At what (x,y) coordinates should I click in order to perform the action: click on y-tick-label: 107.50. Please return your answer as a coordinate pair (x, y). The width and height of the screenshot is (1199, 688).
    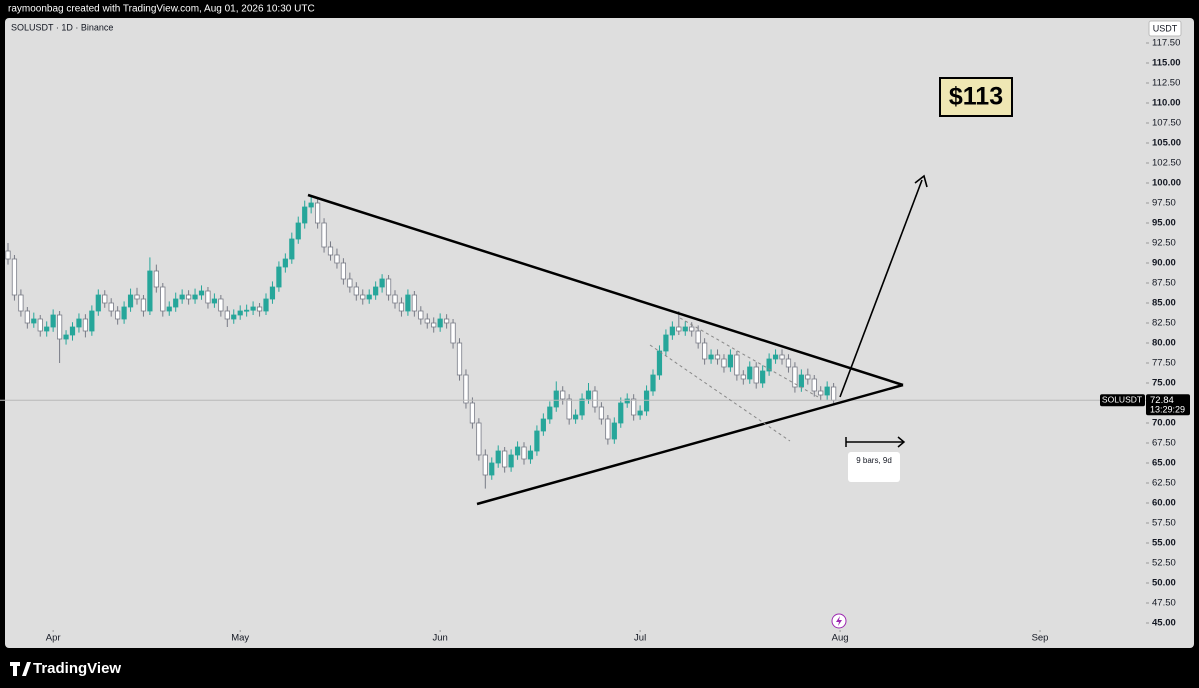
    Looking at the image, I should click on (1166, 123).